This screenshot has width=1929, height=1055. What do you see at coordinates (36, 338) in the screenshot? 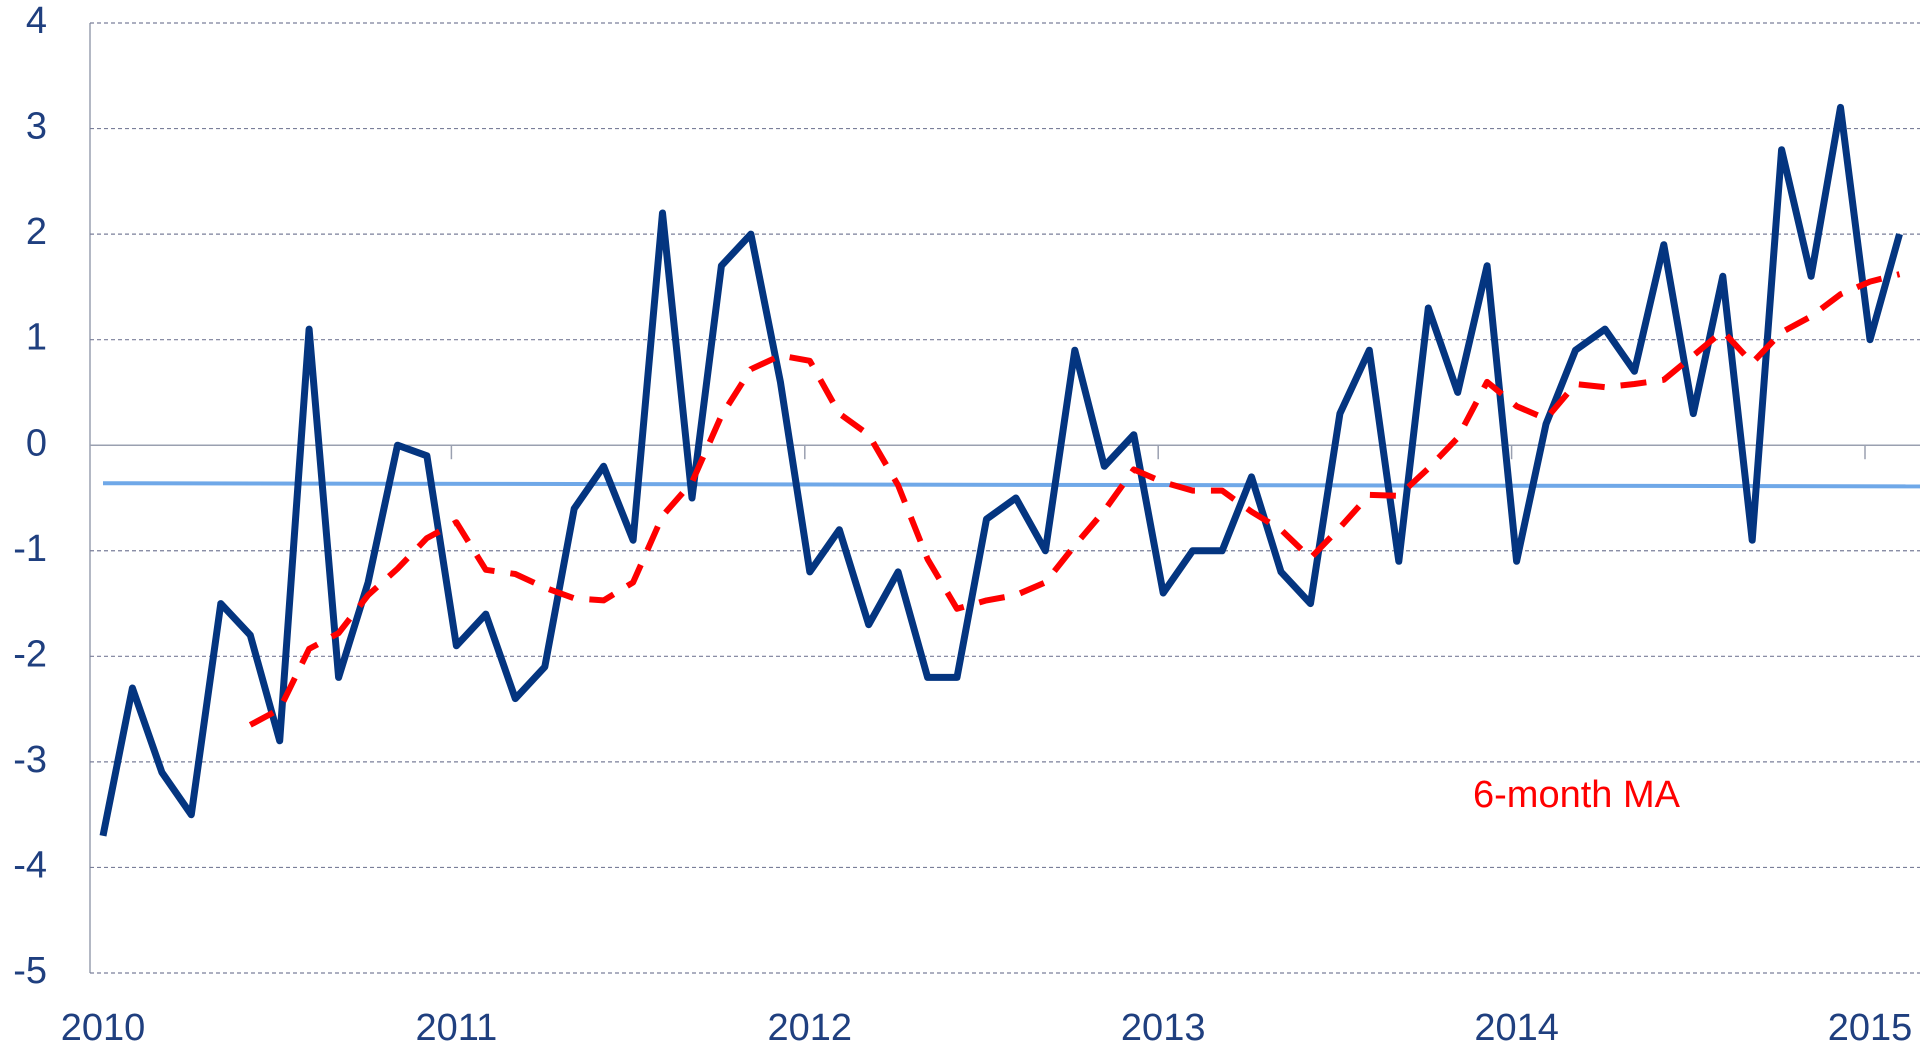
I see `y-tick-label: 1` at bounding box center [36, 338].